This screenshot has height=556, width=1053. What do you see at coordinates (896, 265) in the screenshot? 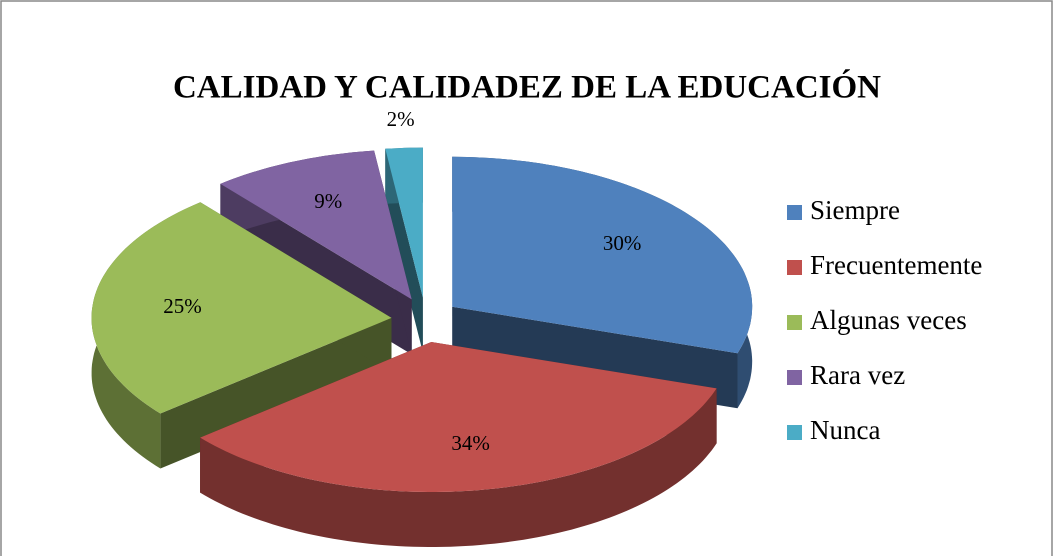
I see `legend-label: Frecuentemente` at bounding box center [896, 265].